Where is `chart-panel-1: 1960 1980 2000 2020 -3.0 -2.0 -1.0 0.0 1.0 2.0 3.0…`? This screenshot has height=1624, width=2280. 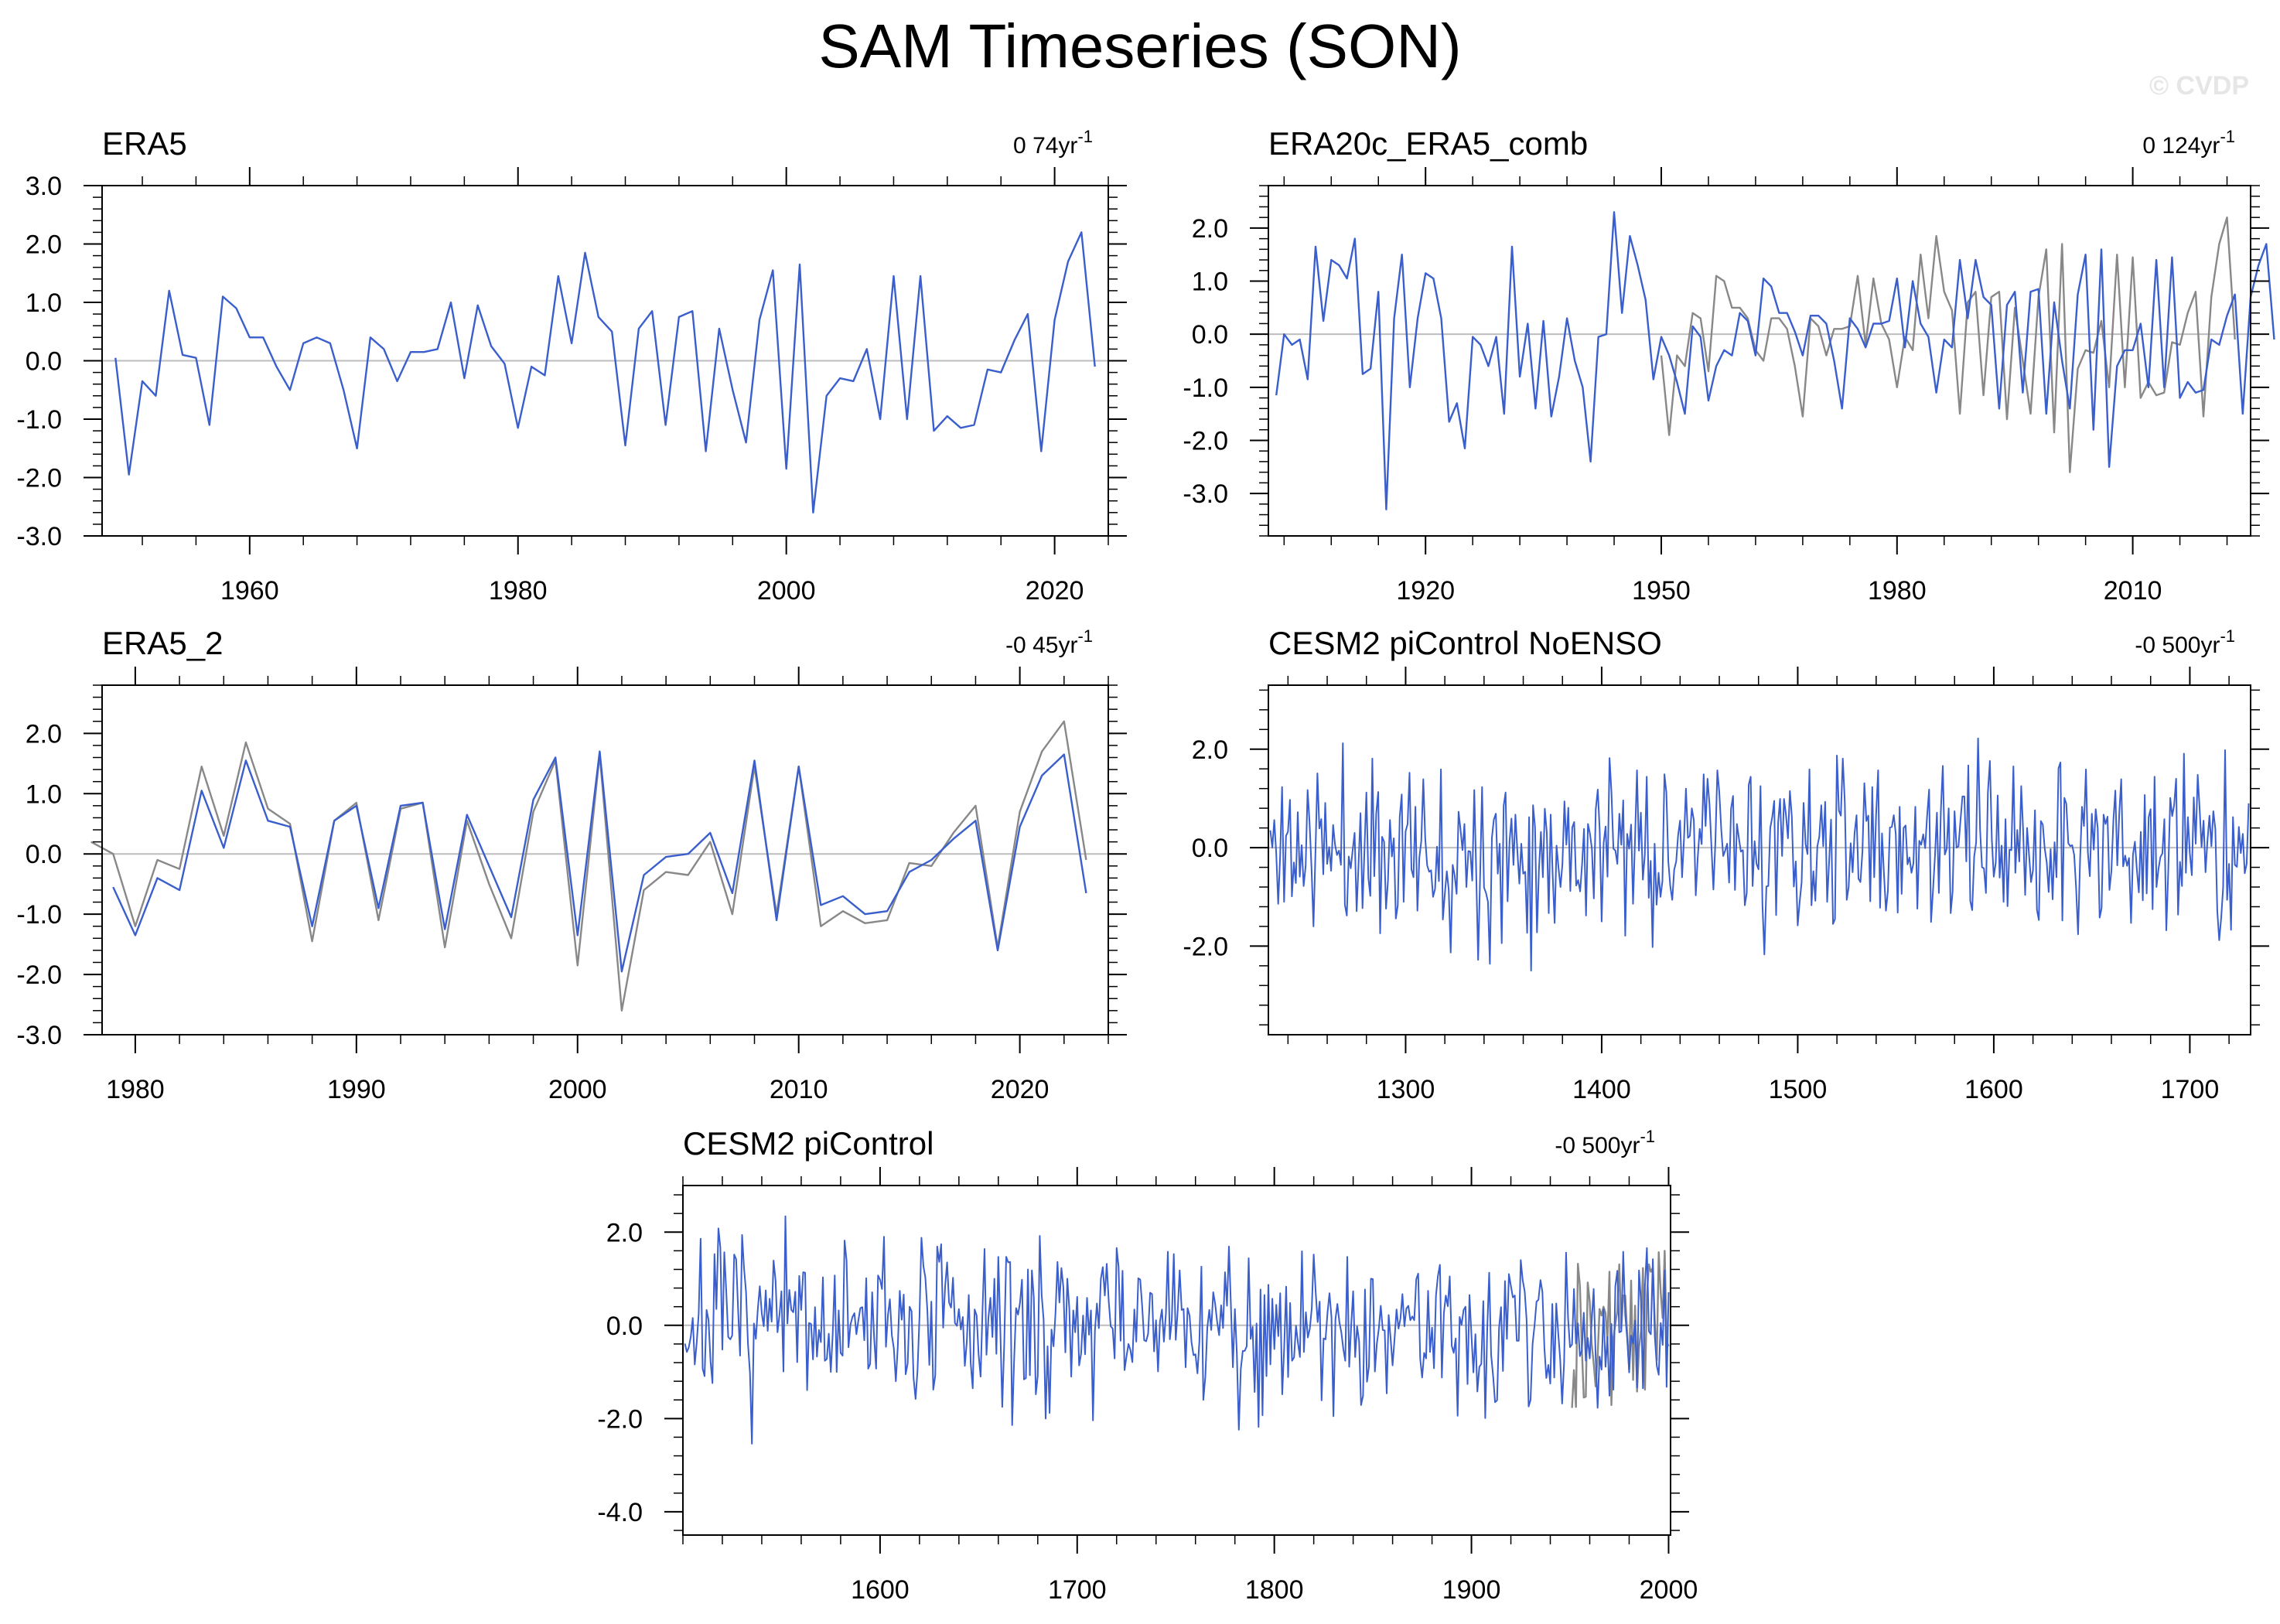
chart-panel-1: 1960 1980 2000 2020 -3.0 -2.0 -1.0 0.0 1.0 2.0 3.0… is located at coordinates (571, 365).